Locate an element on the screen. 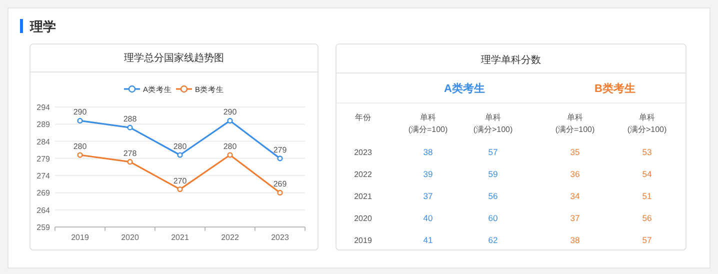 The width and height of the screenshot is (718, 274). data-label: 35 is located at coordinates (575, 152).